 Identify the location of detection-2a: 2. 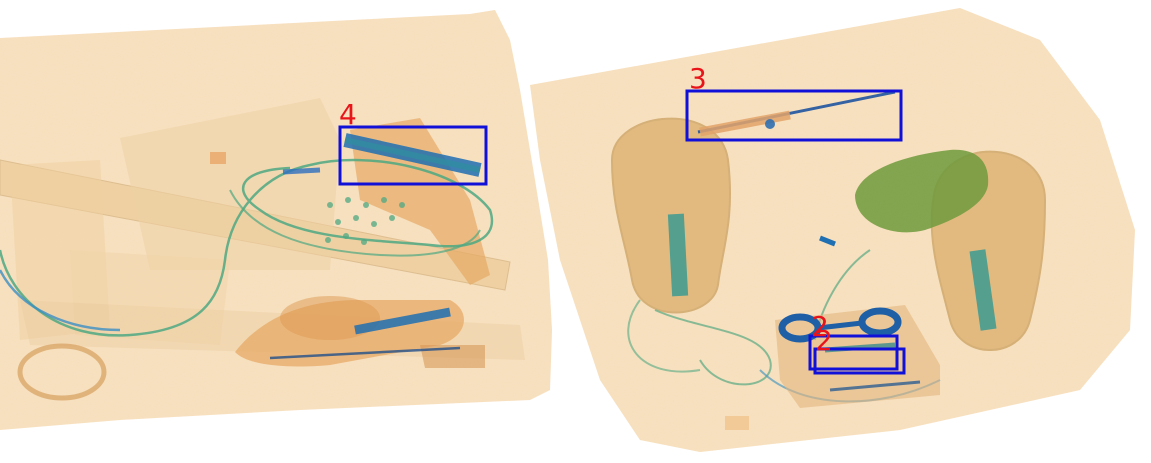
(853, 340).